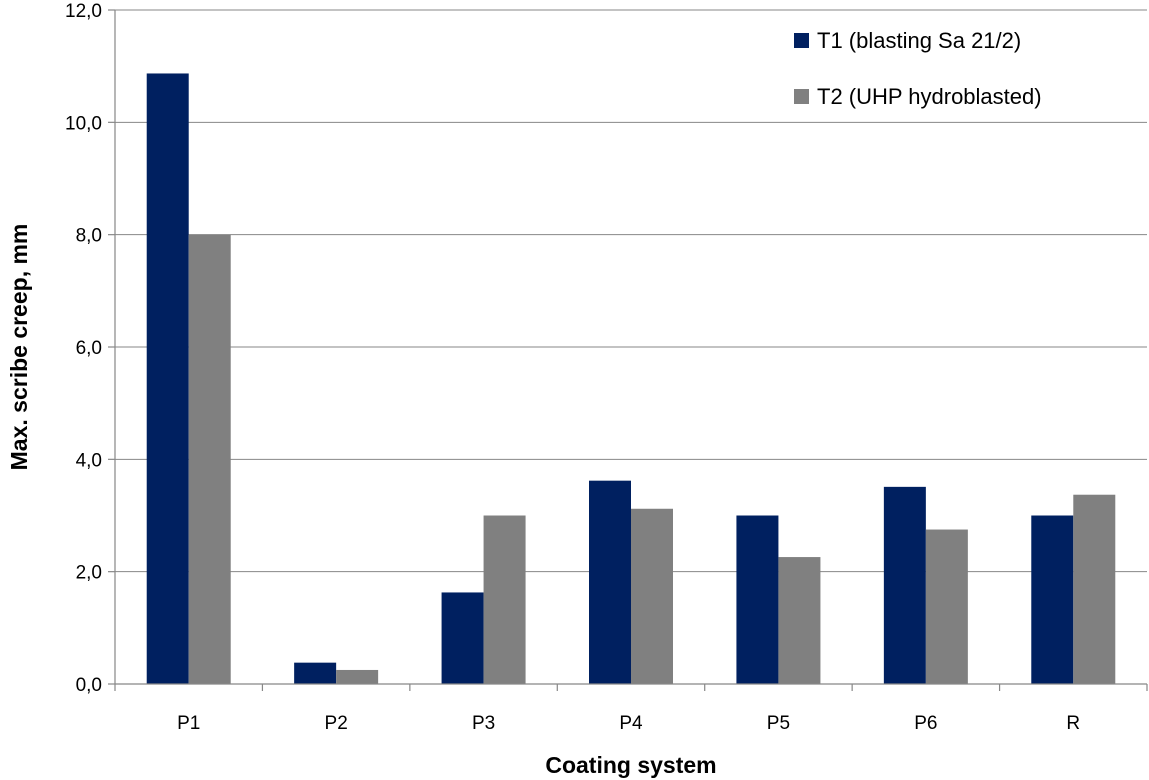  I want to click on y-tick-labels: 0,0 2,0 4,0 6,0 8,0 10,0 12,0, so click(83, 348).